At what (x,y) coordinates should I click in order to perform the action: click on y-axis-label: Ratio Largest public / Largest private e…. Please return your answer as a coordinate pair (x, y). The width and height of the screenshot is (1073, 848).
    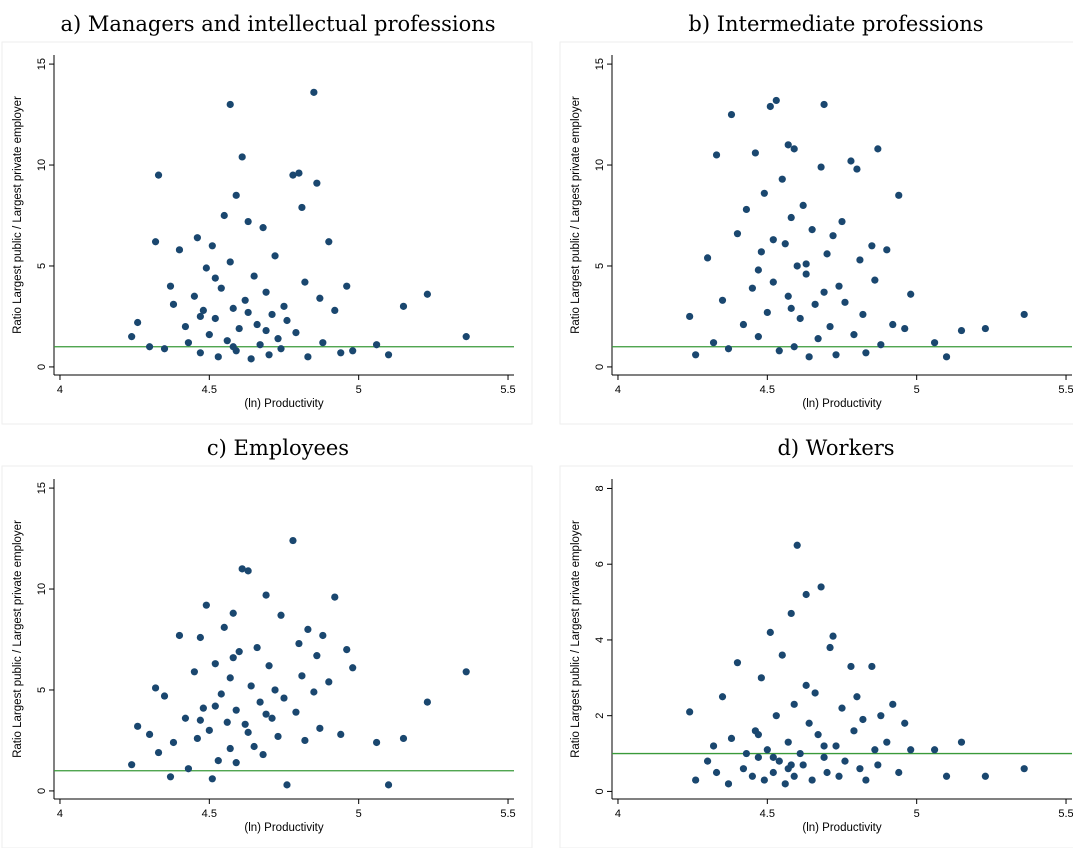
    Looking at the image, I should click on (576, 215).